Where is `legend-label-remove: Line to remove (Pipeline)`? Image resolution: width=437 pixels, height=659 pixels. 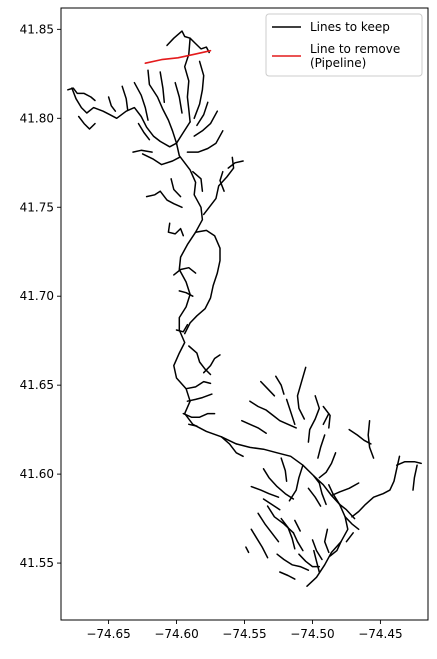
legend-label-remove: Line to remove (Pipeline) is located at coordinates (357, 56).